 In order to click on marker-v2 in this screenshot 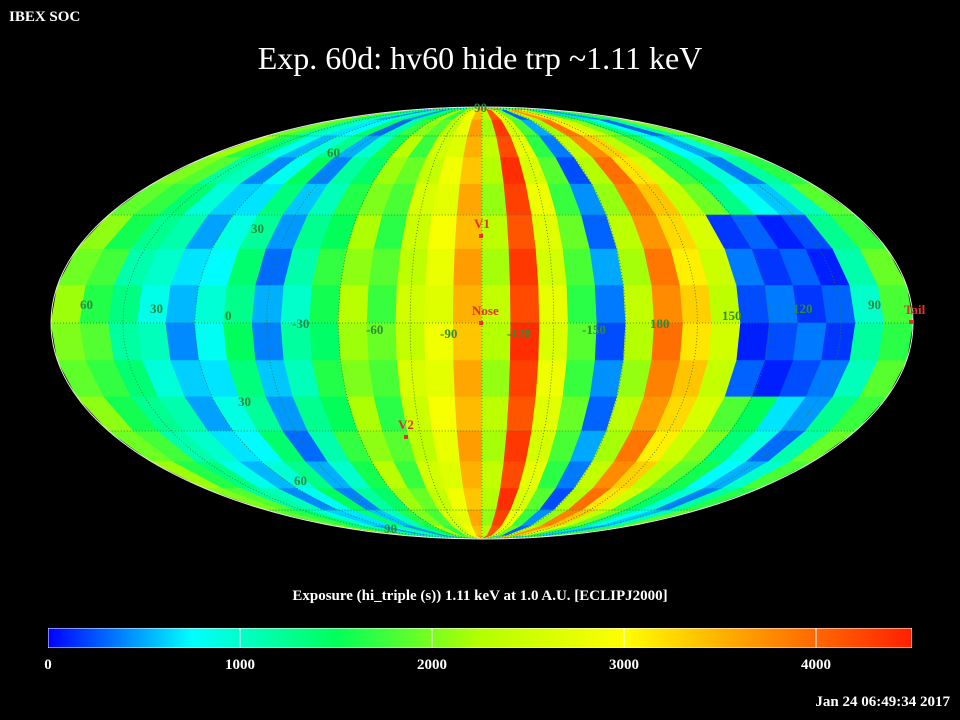, I will do `click(406, 437)`.